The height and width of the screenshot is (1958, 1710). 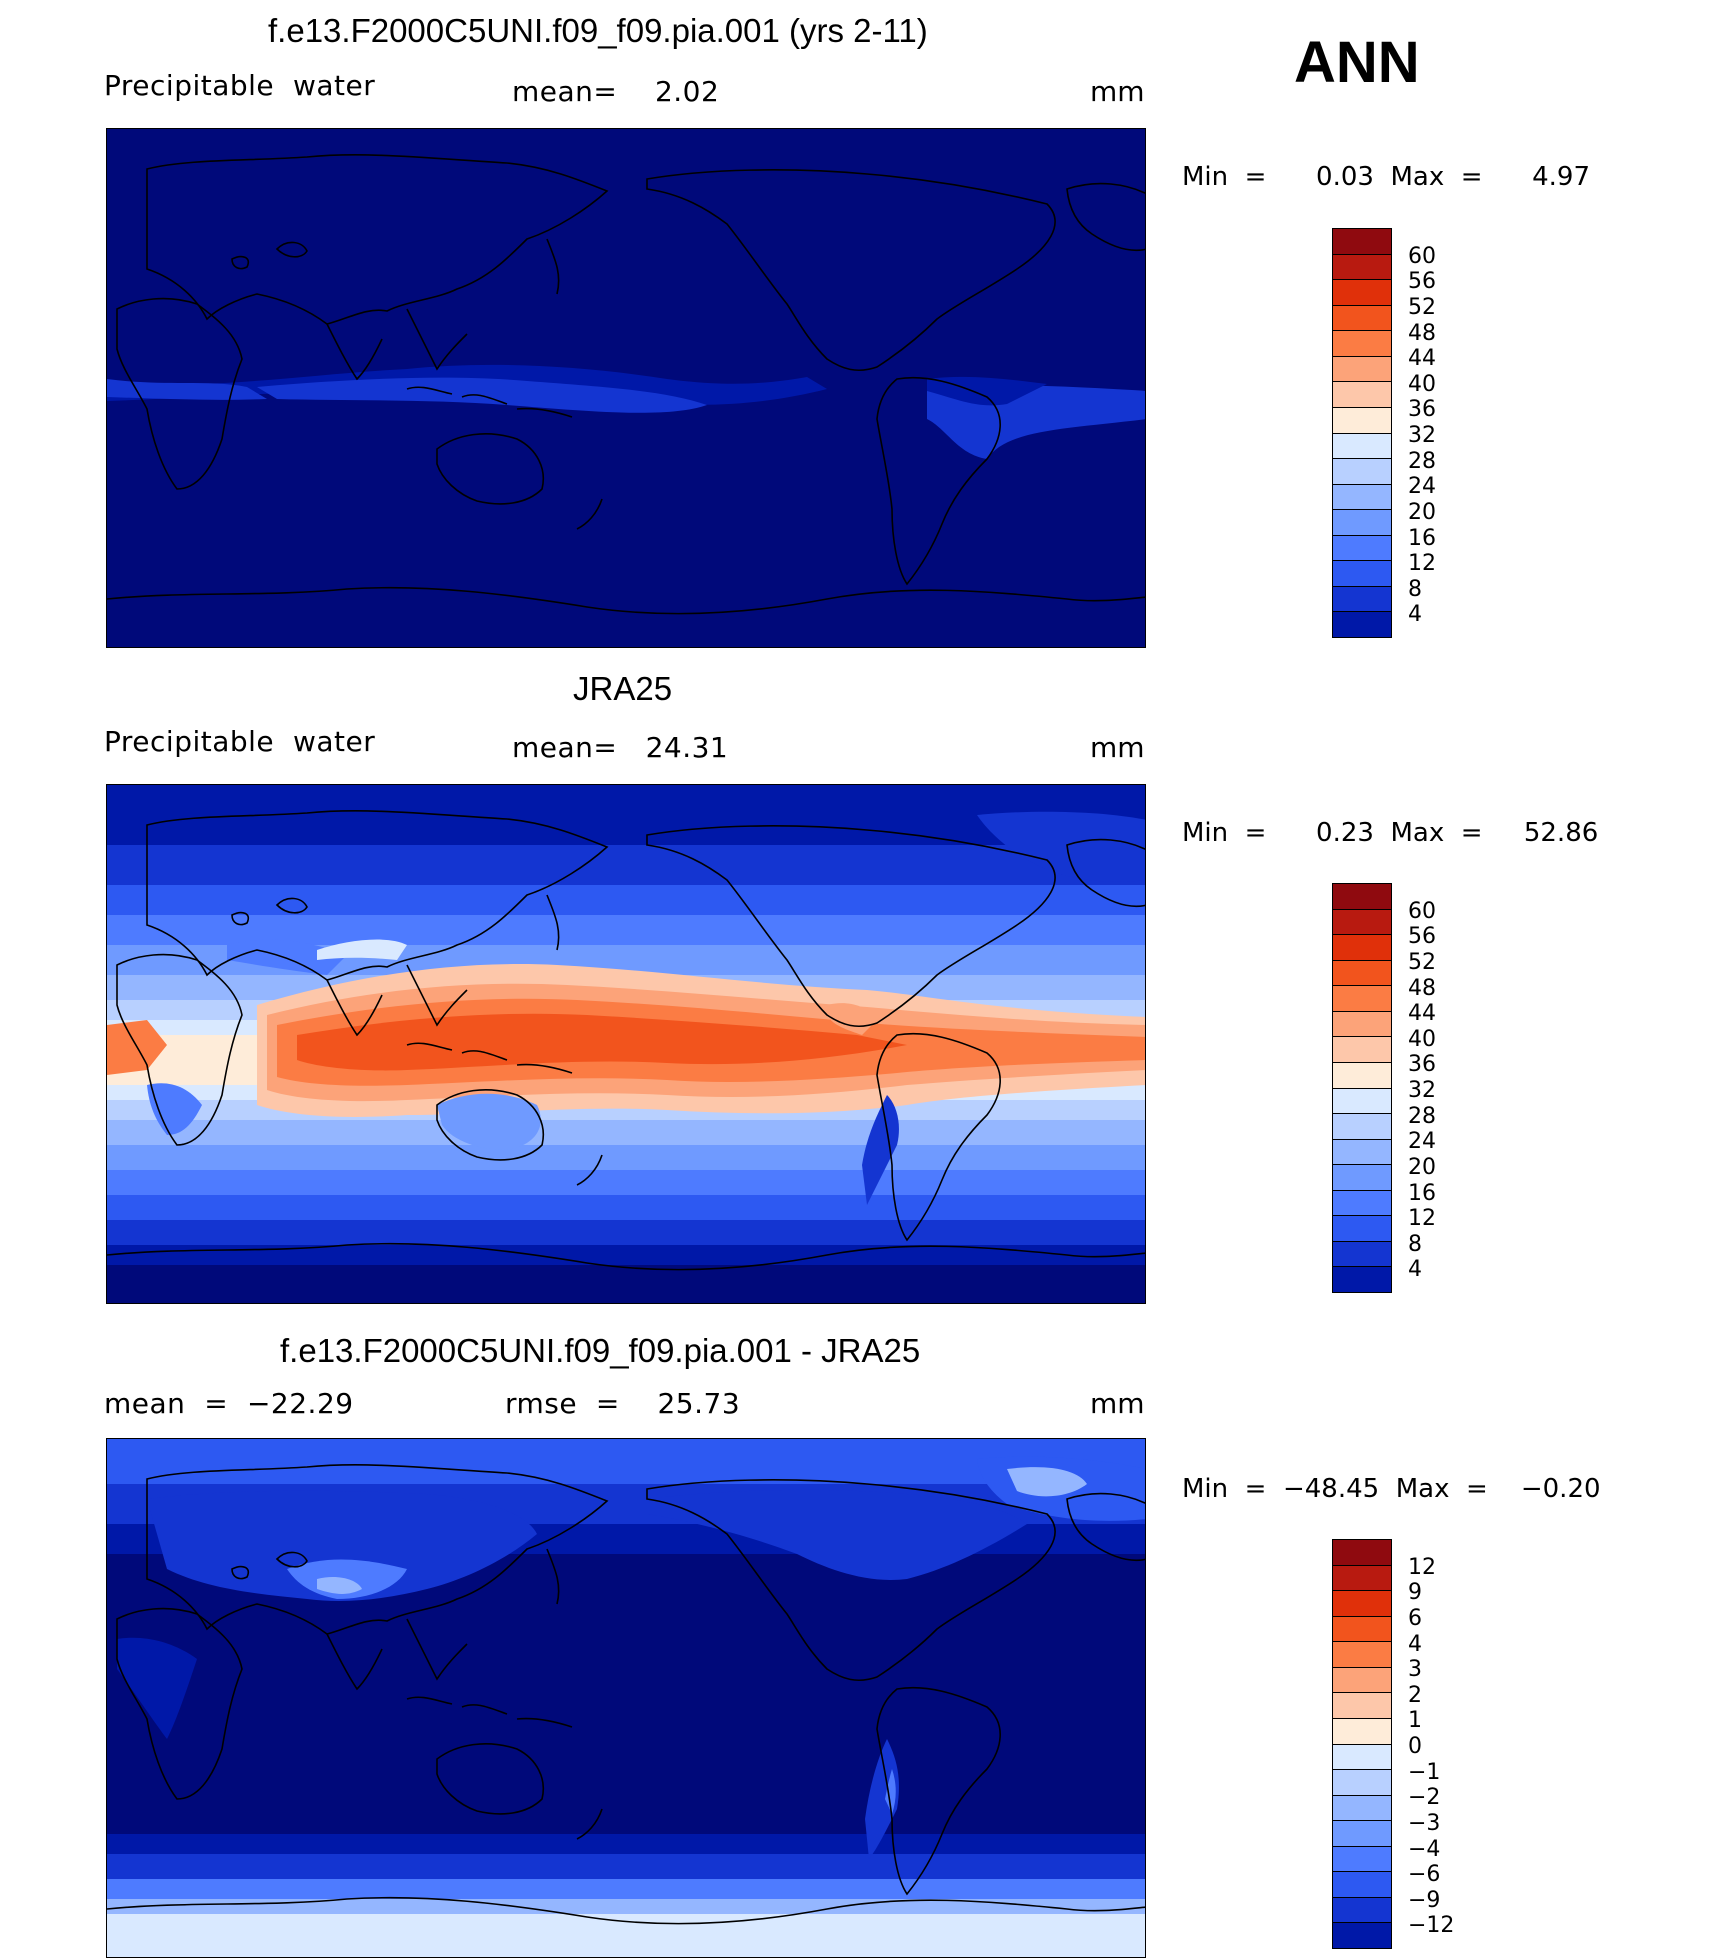 What do you see at coordinates (1117, 747) in the screenshot?
I see `panel2-units: mm` at bounding box center [1117, 747].